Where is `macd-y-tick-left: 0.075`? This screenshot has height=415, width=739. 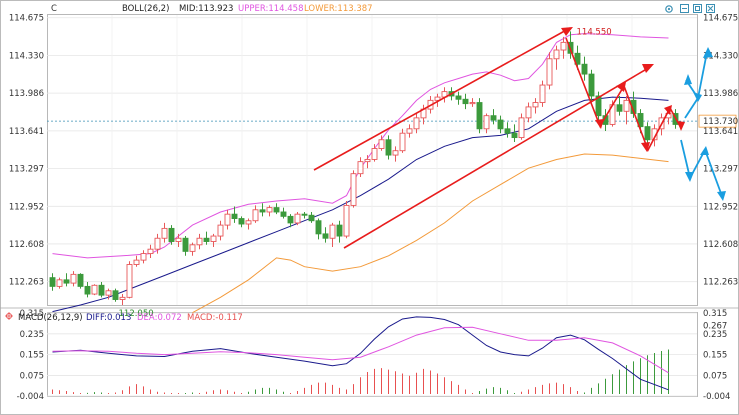
macd-y-tick-left: 0.075 is located at coordinates (32, 376).